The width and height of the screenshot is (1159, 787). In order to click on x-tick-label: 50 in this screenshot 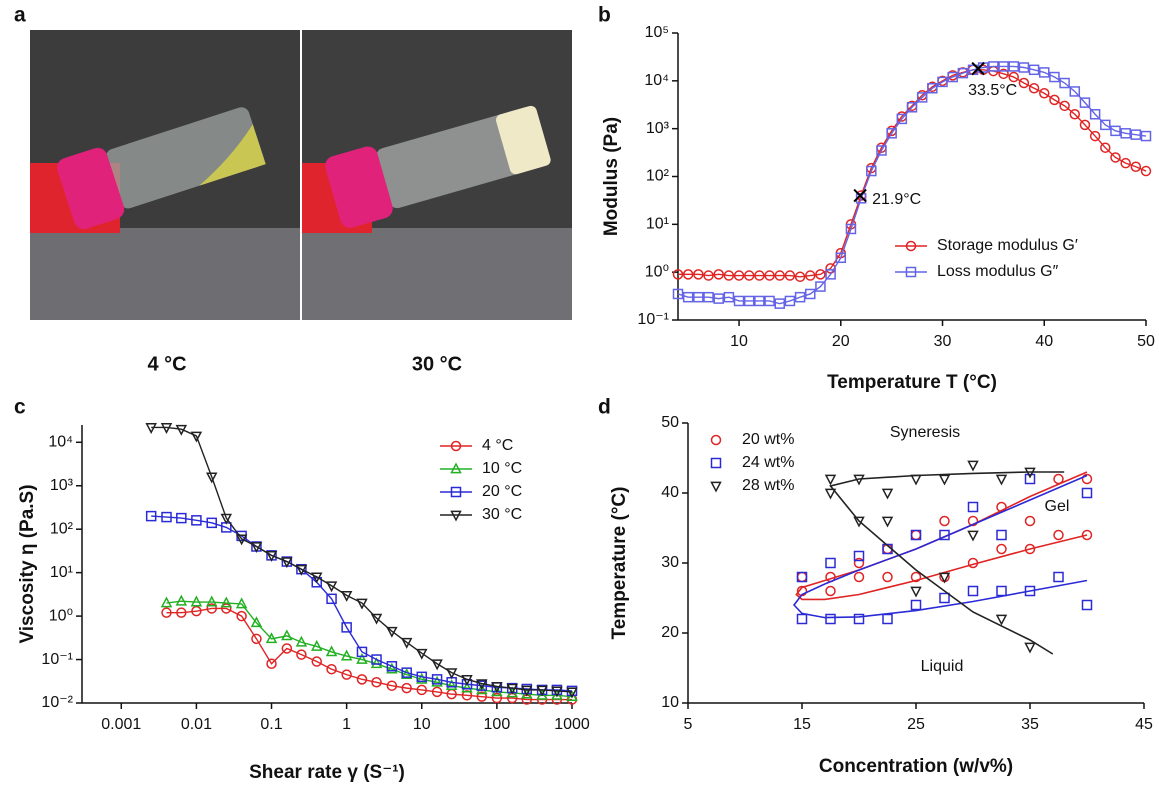, I will do `click(1146, 341)`.